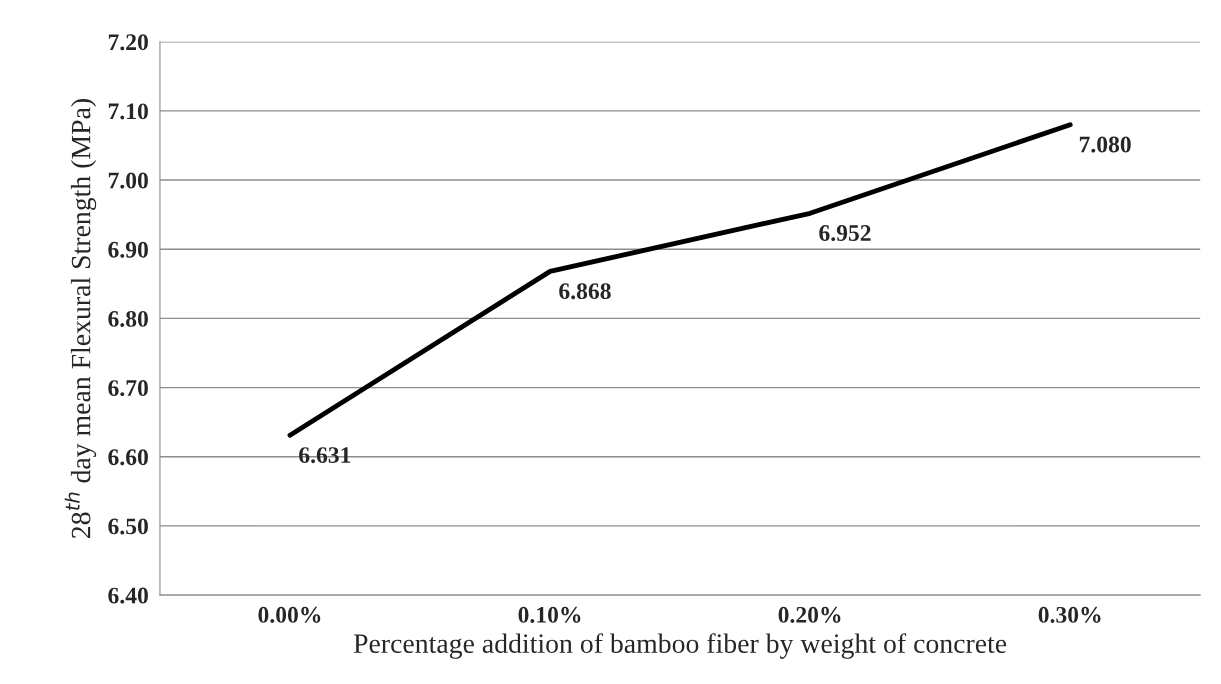 This screenshot has width=1221, height=684. What do you see at coordinates (128, 180) in the screenshot?
I see `y-tick-label: 7.00` at bounding box center [128, 180].